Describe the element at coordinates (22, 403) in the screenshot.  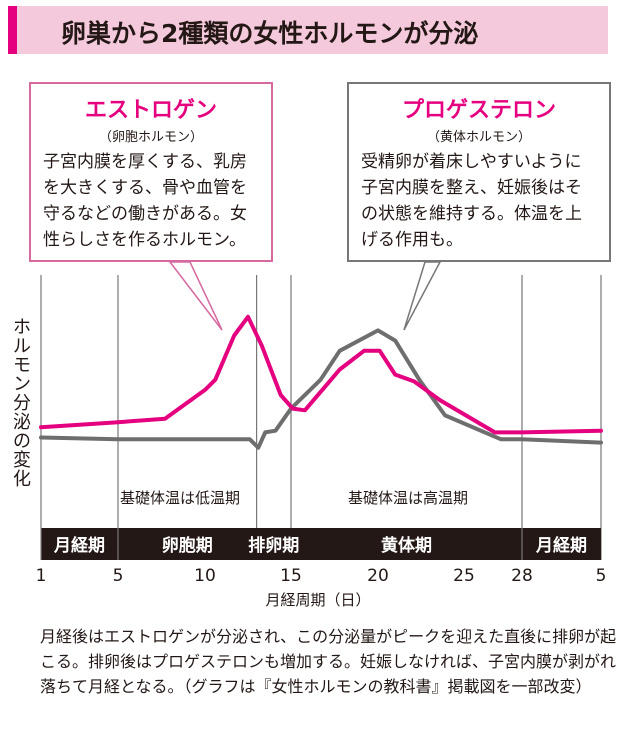
I see `y-axis-title: ホルモン分泌の変化` at that location.